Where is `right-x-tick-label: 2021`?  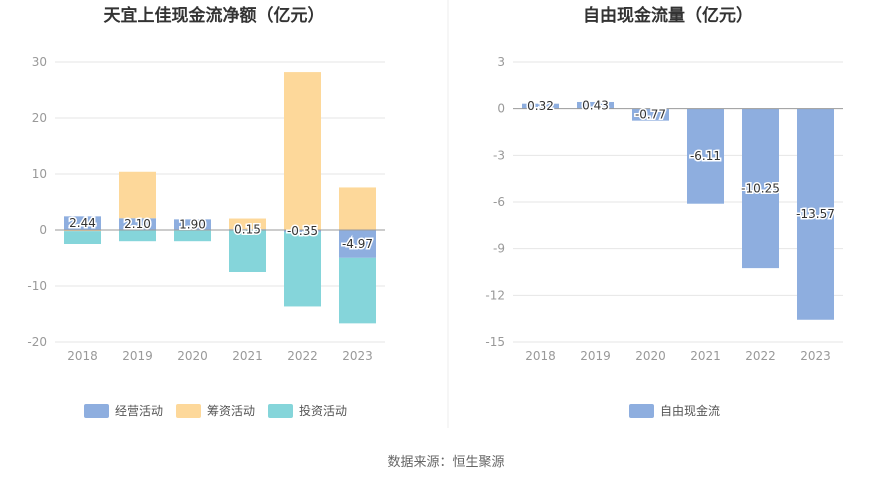 right-x-tick-label: 2021 is located at coordinates (705, 356).